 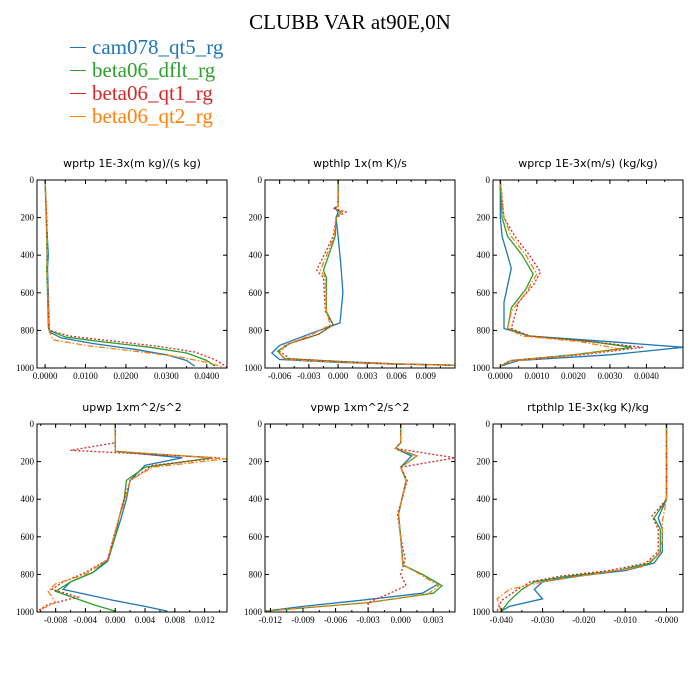 What do you see at coordinates (303, 620) in the screenshot?
I see `x-tick-label: -0.009` at bounding box center [303, 620].